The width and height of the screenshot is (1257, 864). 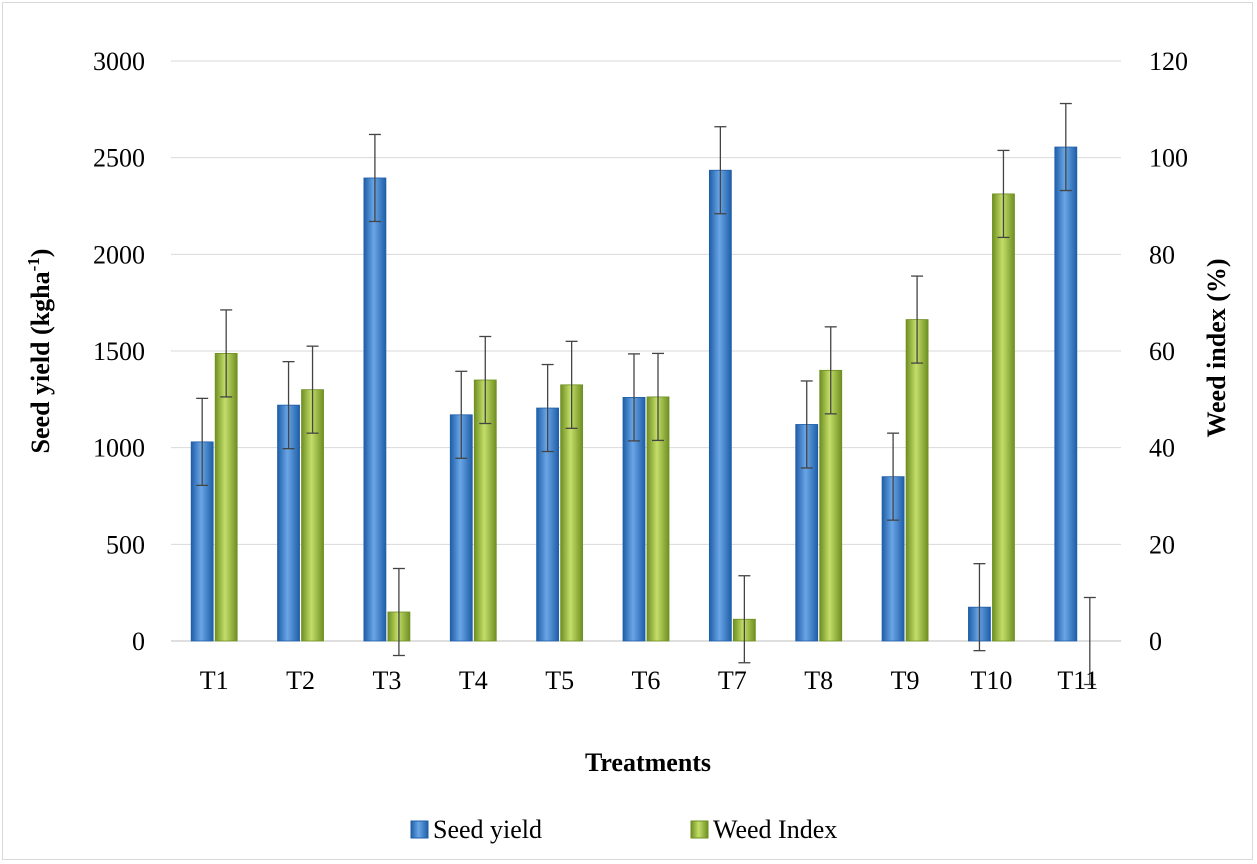 I want to click on error-bar-seed-yield-t3, so click(x=374, y=178).